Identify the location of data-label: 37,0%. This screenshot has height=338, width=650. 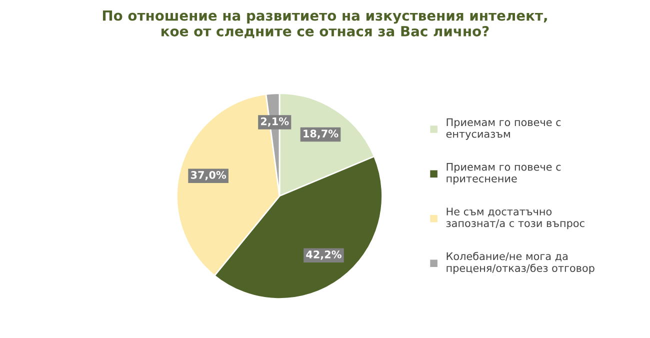
(208, 175).